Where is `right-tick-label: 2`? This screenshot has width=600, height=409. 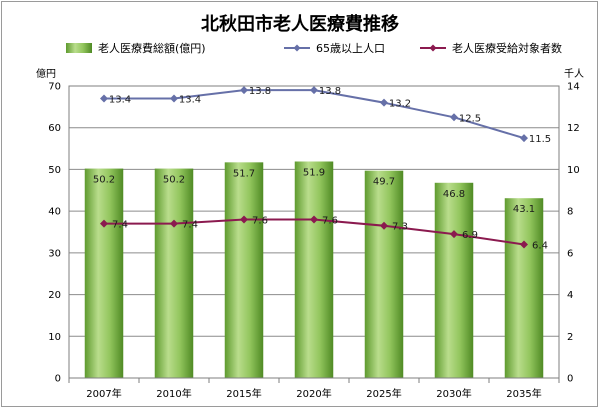
right-tick-label: 2 is located at coordinates (570, 337).